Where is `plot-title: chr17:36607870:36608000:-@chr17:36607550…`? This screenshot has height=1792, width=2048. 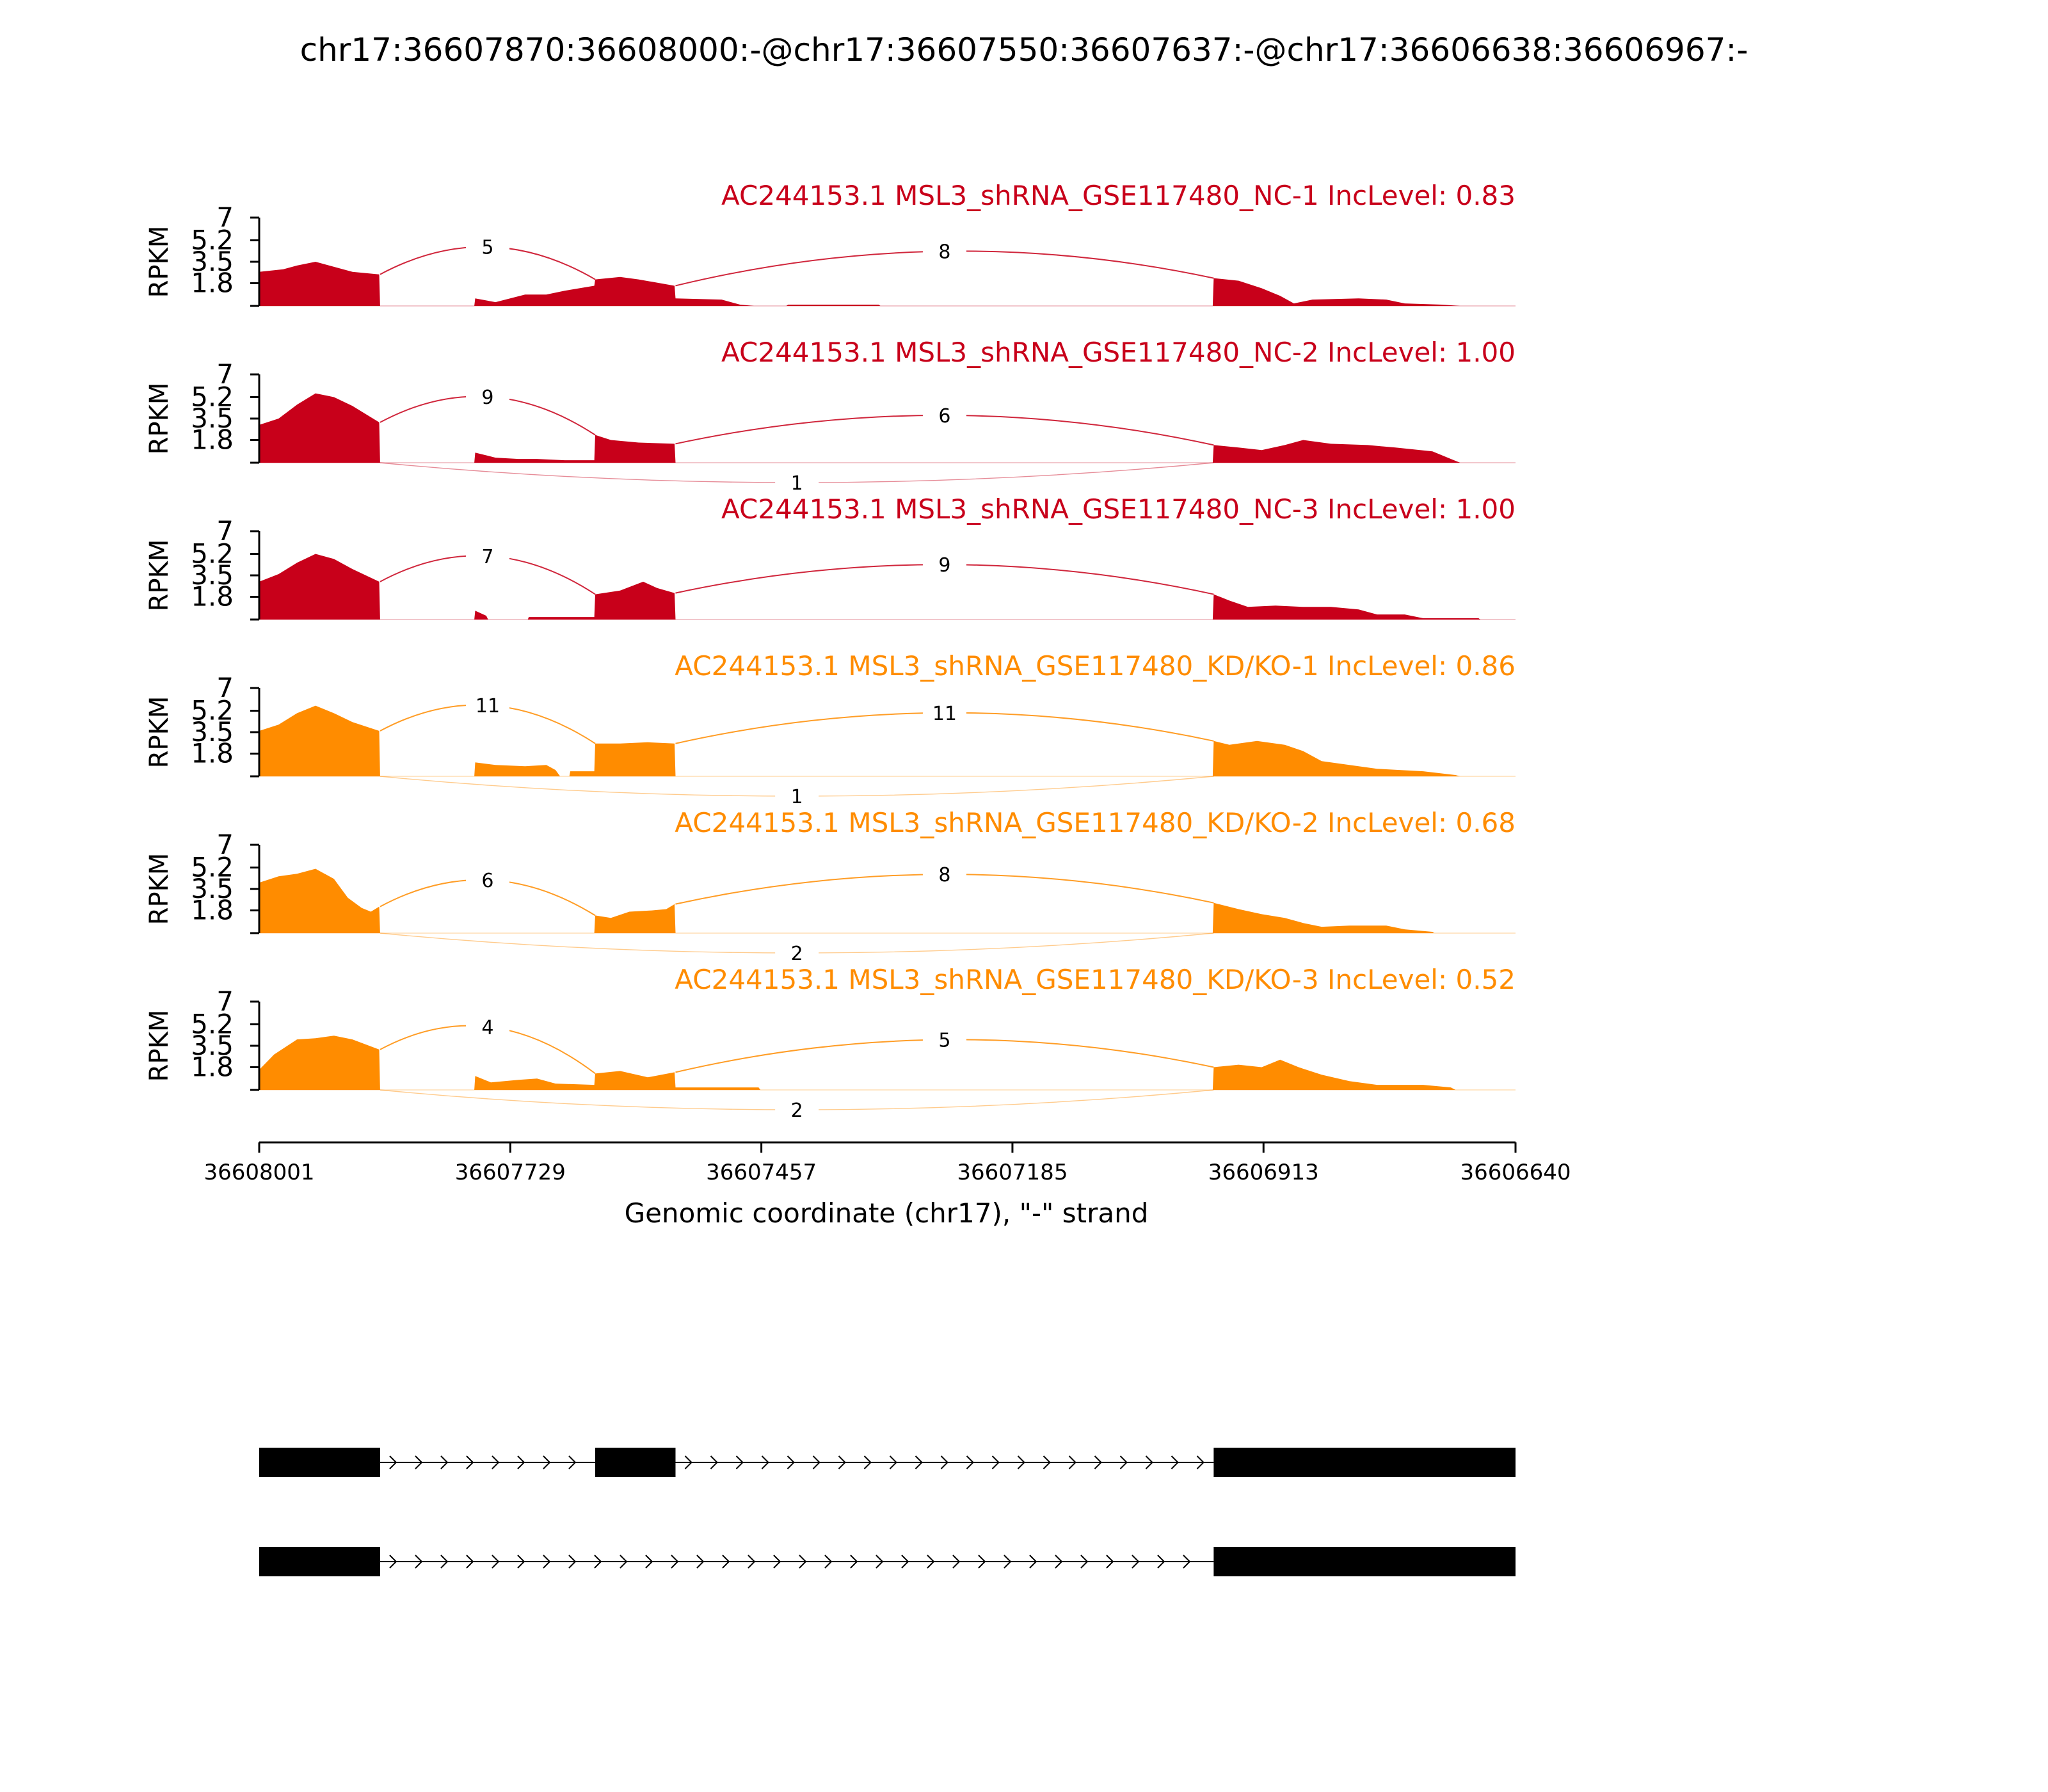 plot-title: chr17:36607870:36608000:-@chr17:36607550… is located at coordinates (1024, 49).